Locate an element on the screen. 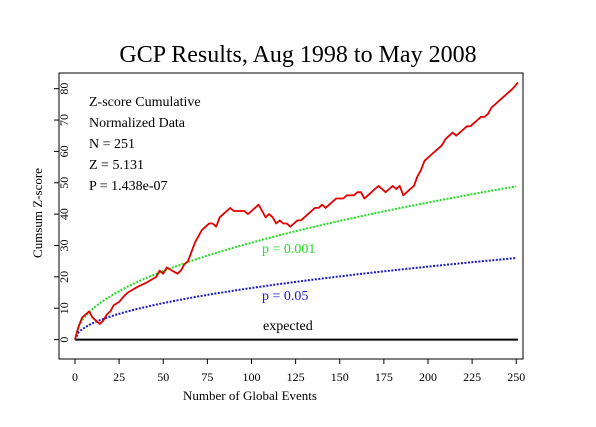 The image size is (596, 427). stats-line: N = 251 is located at coordinates (112, 144).